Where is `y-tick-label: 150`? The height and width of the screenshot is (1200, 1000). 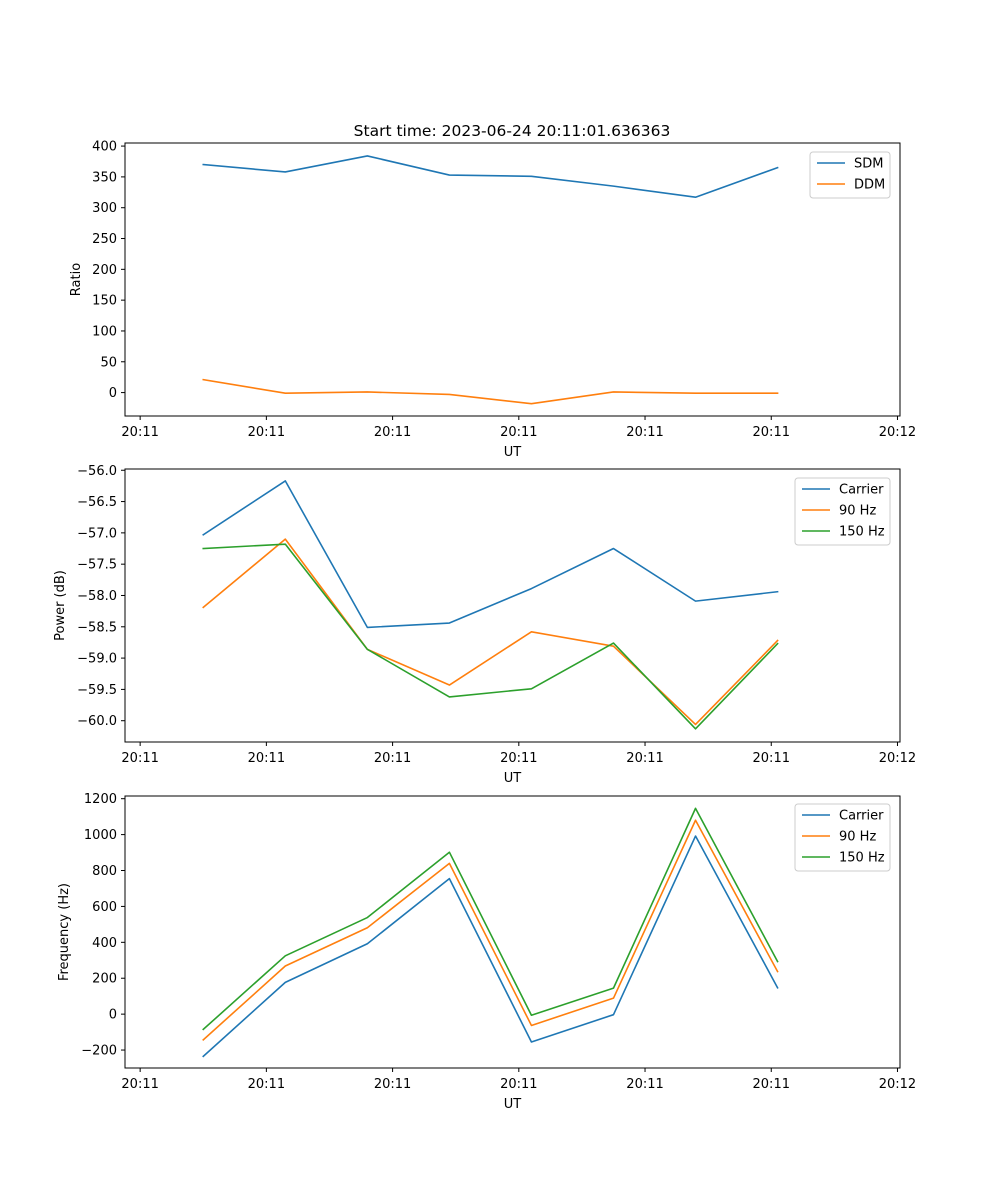 y-tick-label: 150 is located at coordinates (104, 301).